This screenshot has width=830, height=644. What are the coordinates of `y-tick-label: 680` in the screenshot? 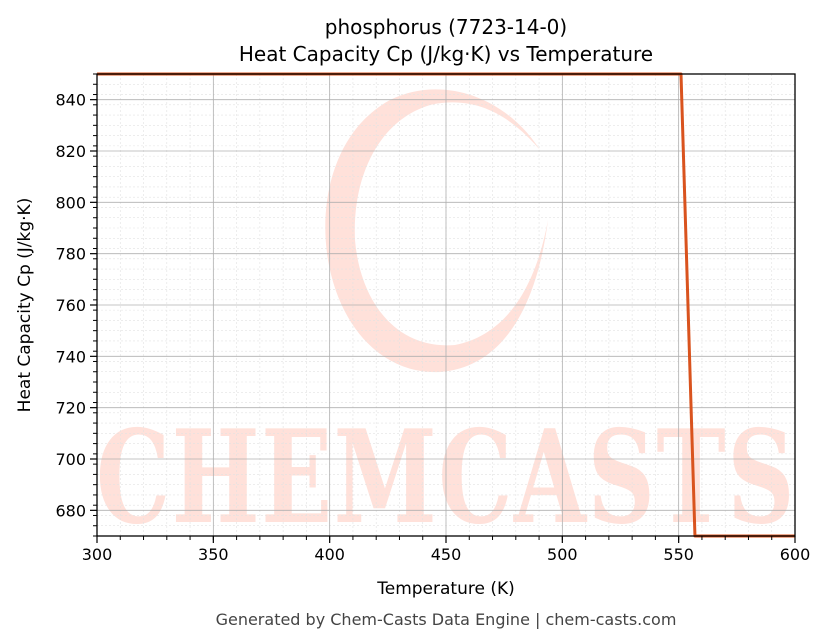 It's located at (70, 510).